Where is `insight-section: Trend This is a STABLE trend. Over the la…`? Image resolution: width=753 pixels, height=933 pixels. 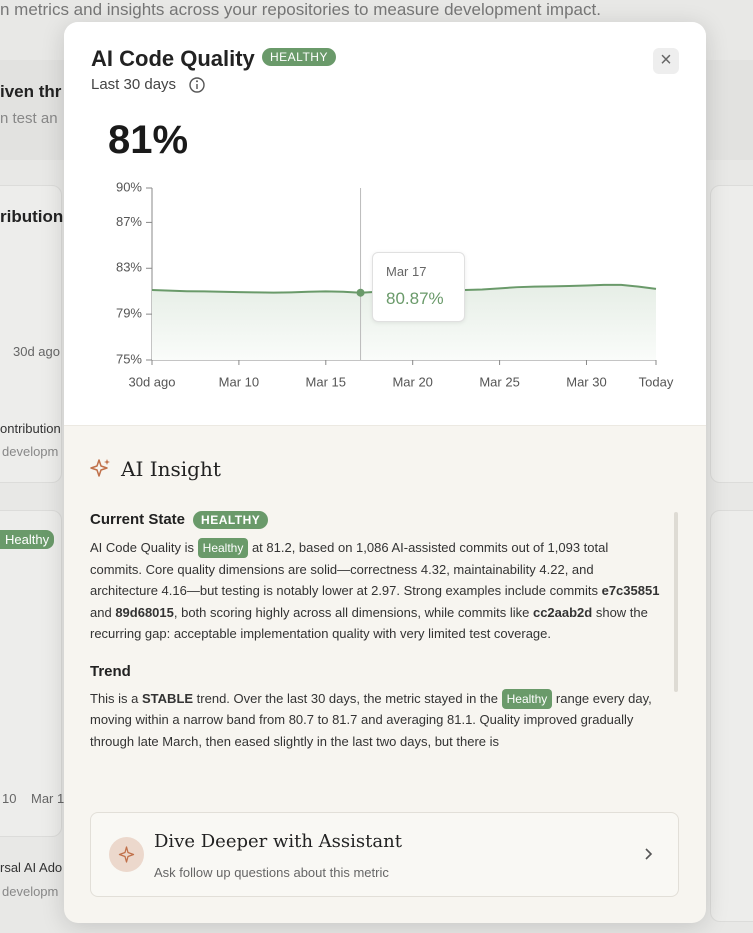 insight-section: Trend This is a STABLE trend. Over the la… is located at coordinates (375, 708).